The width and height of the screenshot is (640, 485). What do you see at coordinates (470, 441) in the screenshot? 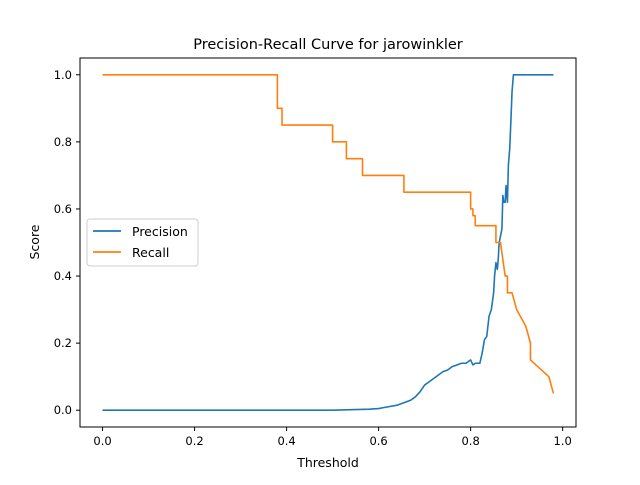
I see `x-tick-label: 0.8` at bounding box center [470, 441].